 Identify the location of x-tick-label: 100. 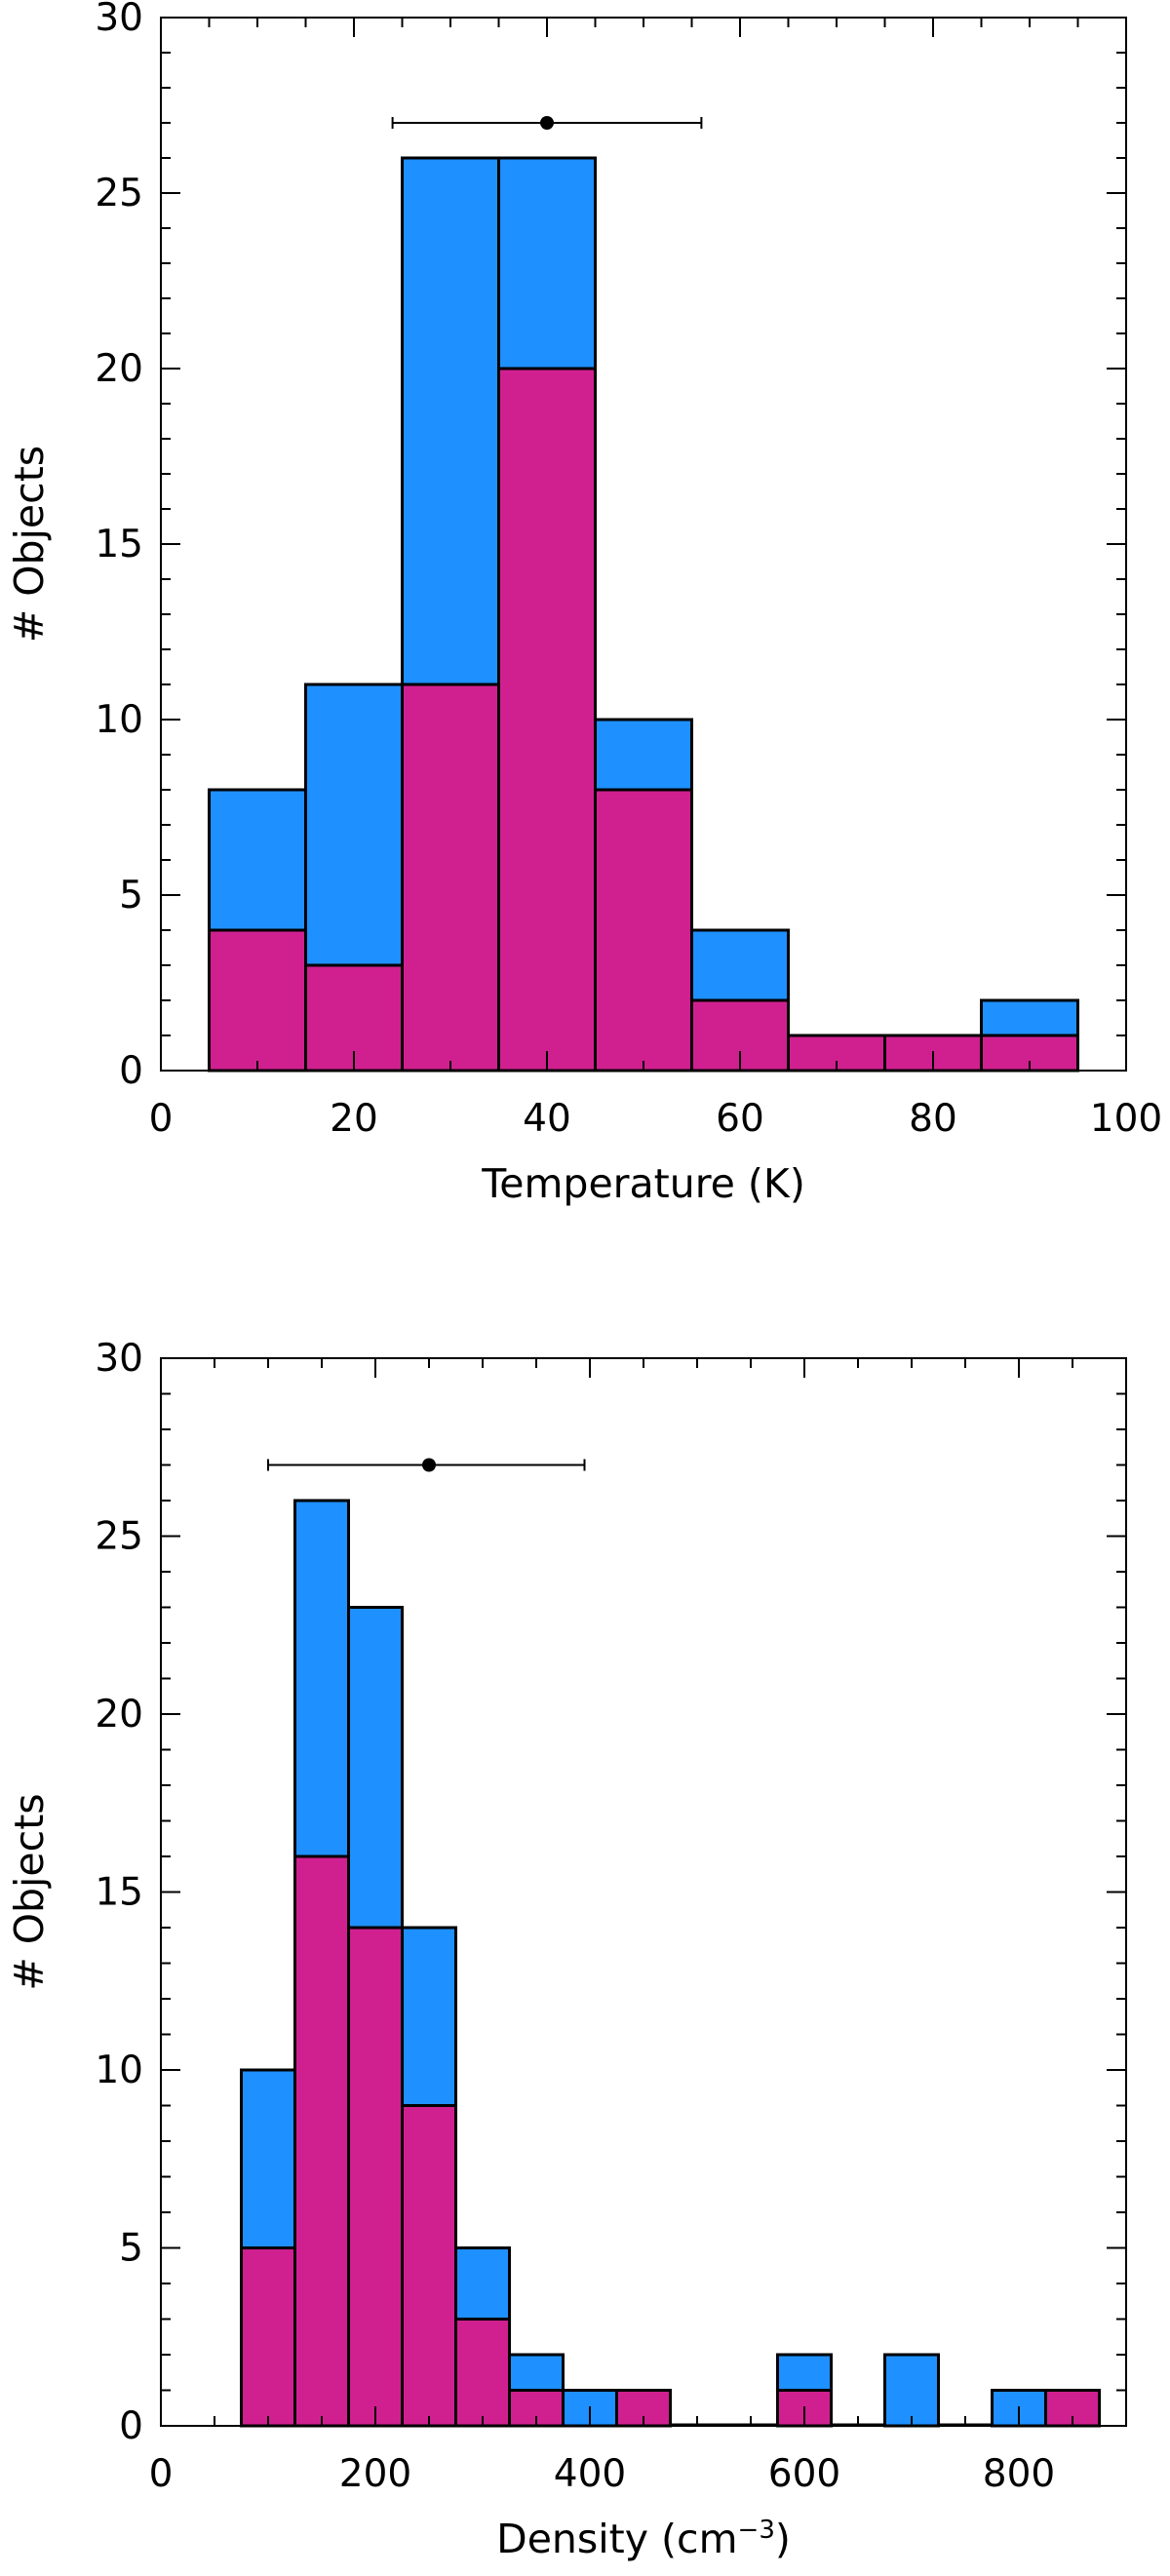
(1126, 1119).